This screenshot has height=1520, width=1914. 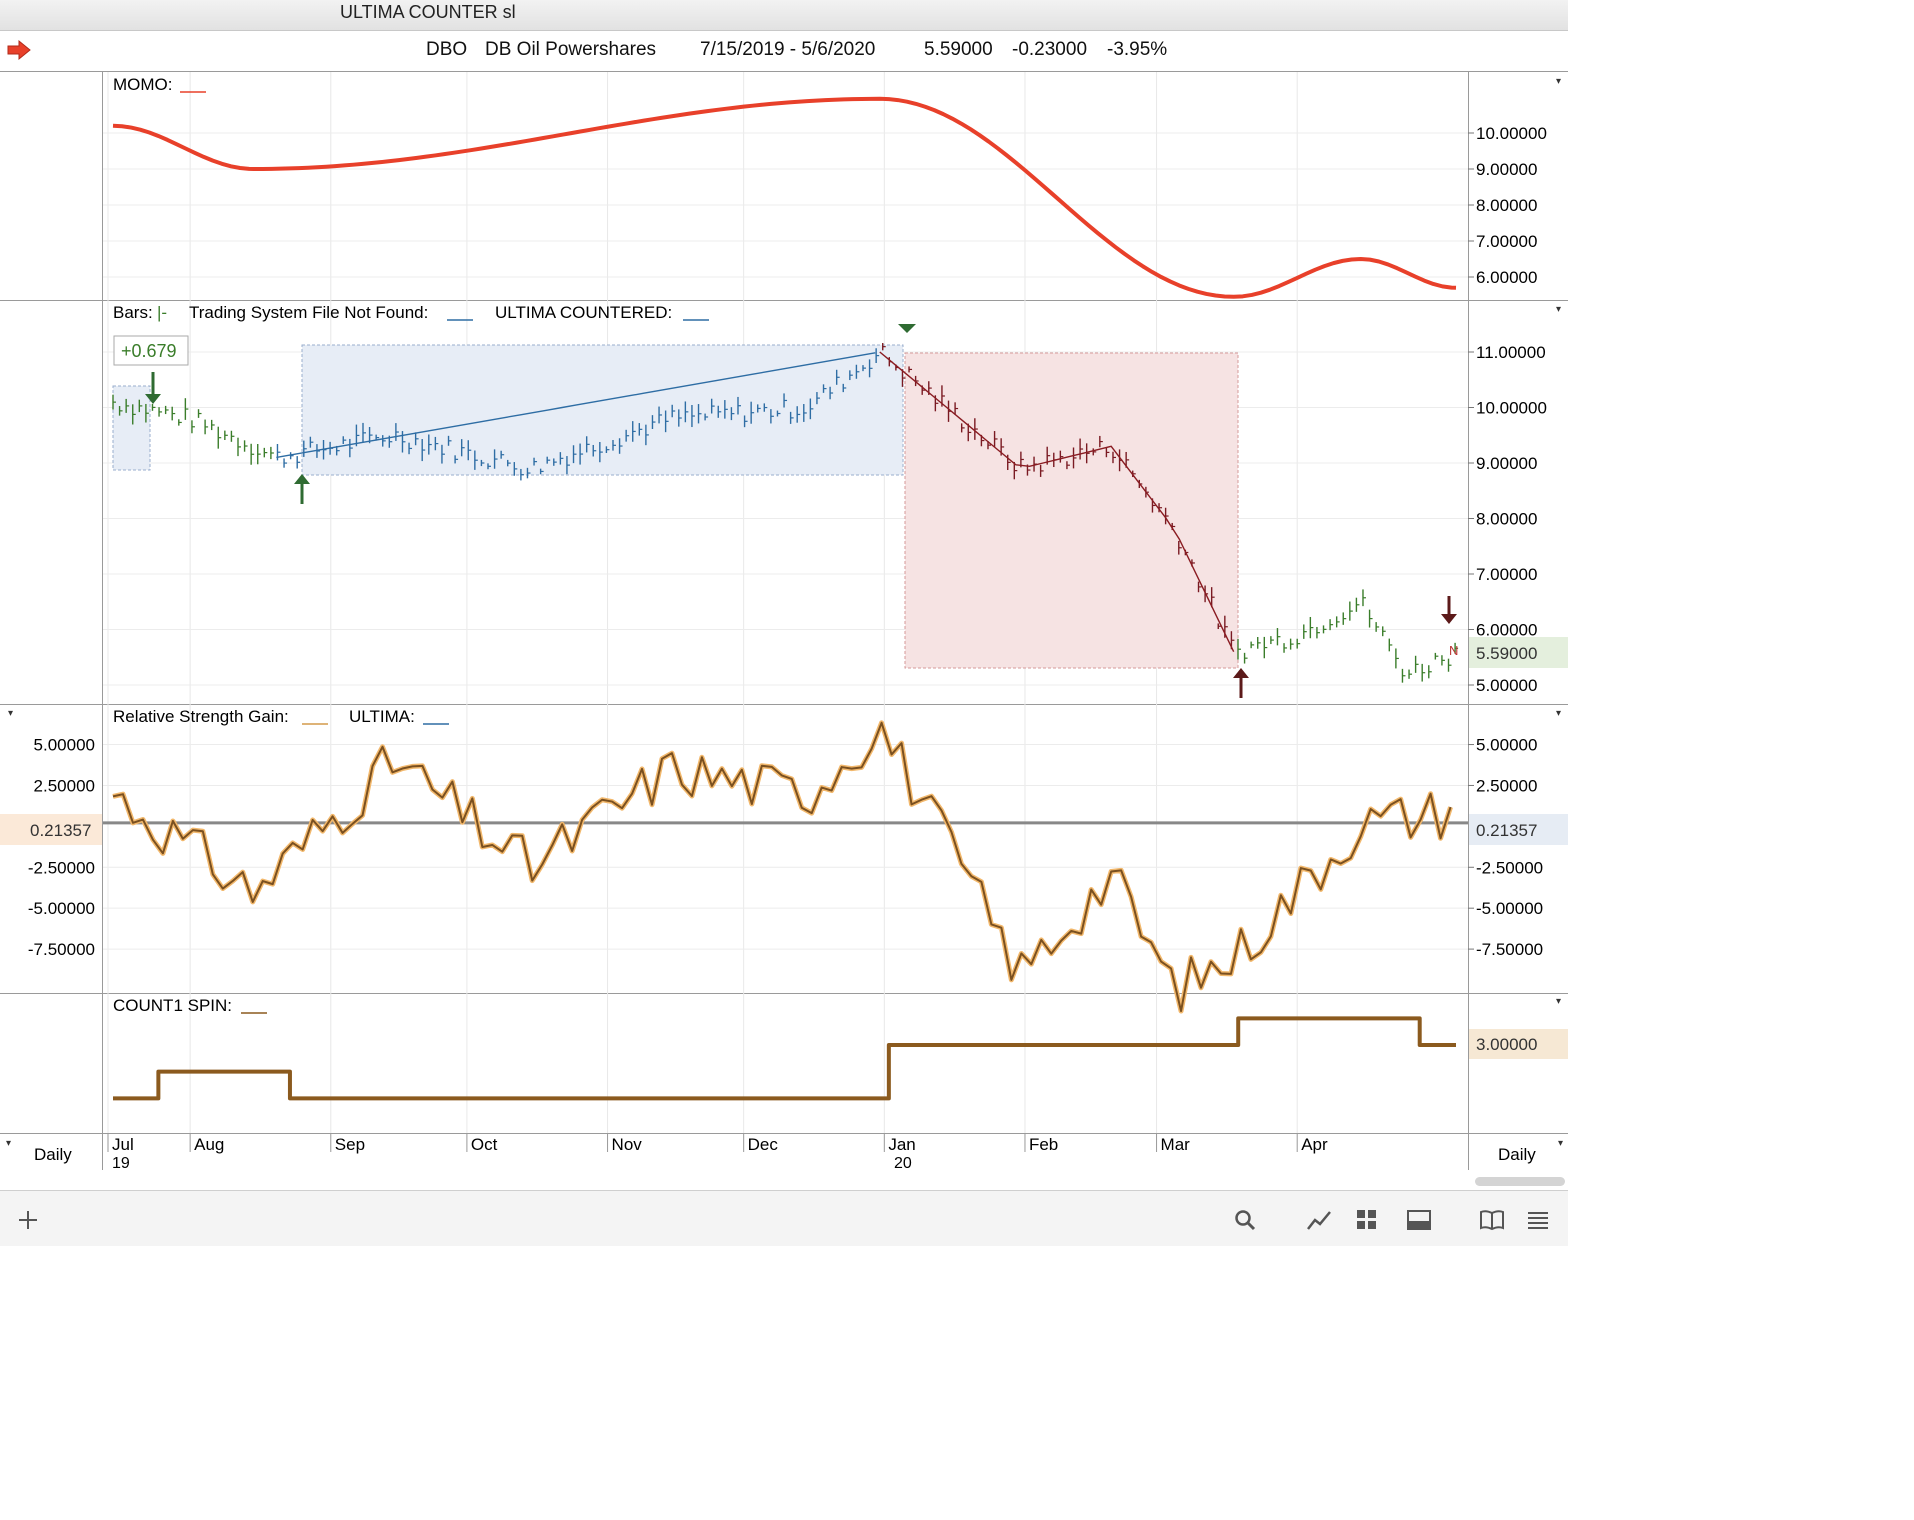 I want to click on svg-text: 5.59000, so click(x=1506, y=653).